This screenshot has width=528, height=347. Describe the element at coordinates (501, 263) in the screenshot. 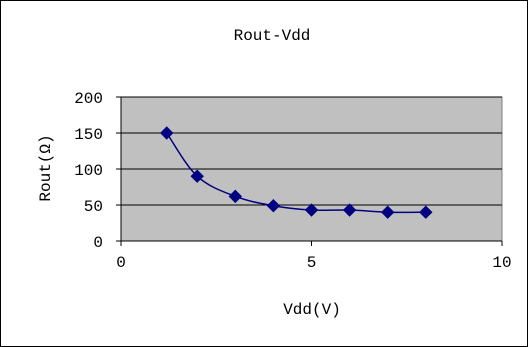

I see `x-tick-label: 10` at that location.